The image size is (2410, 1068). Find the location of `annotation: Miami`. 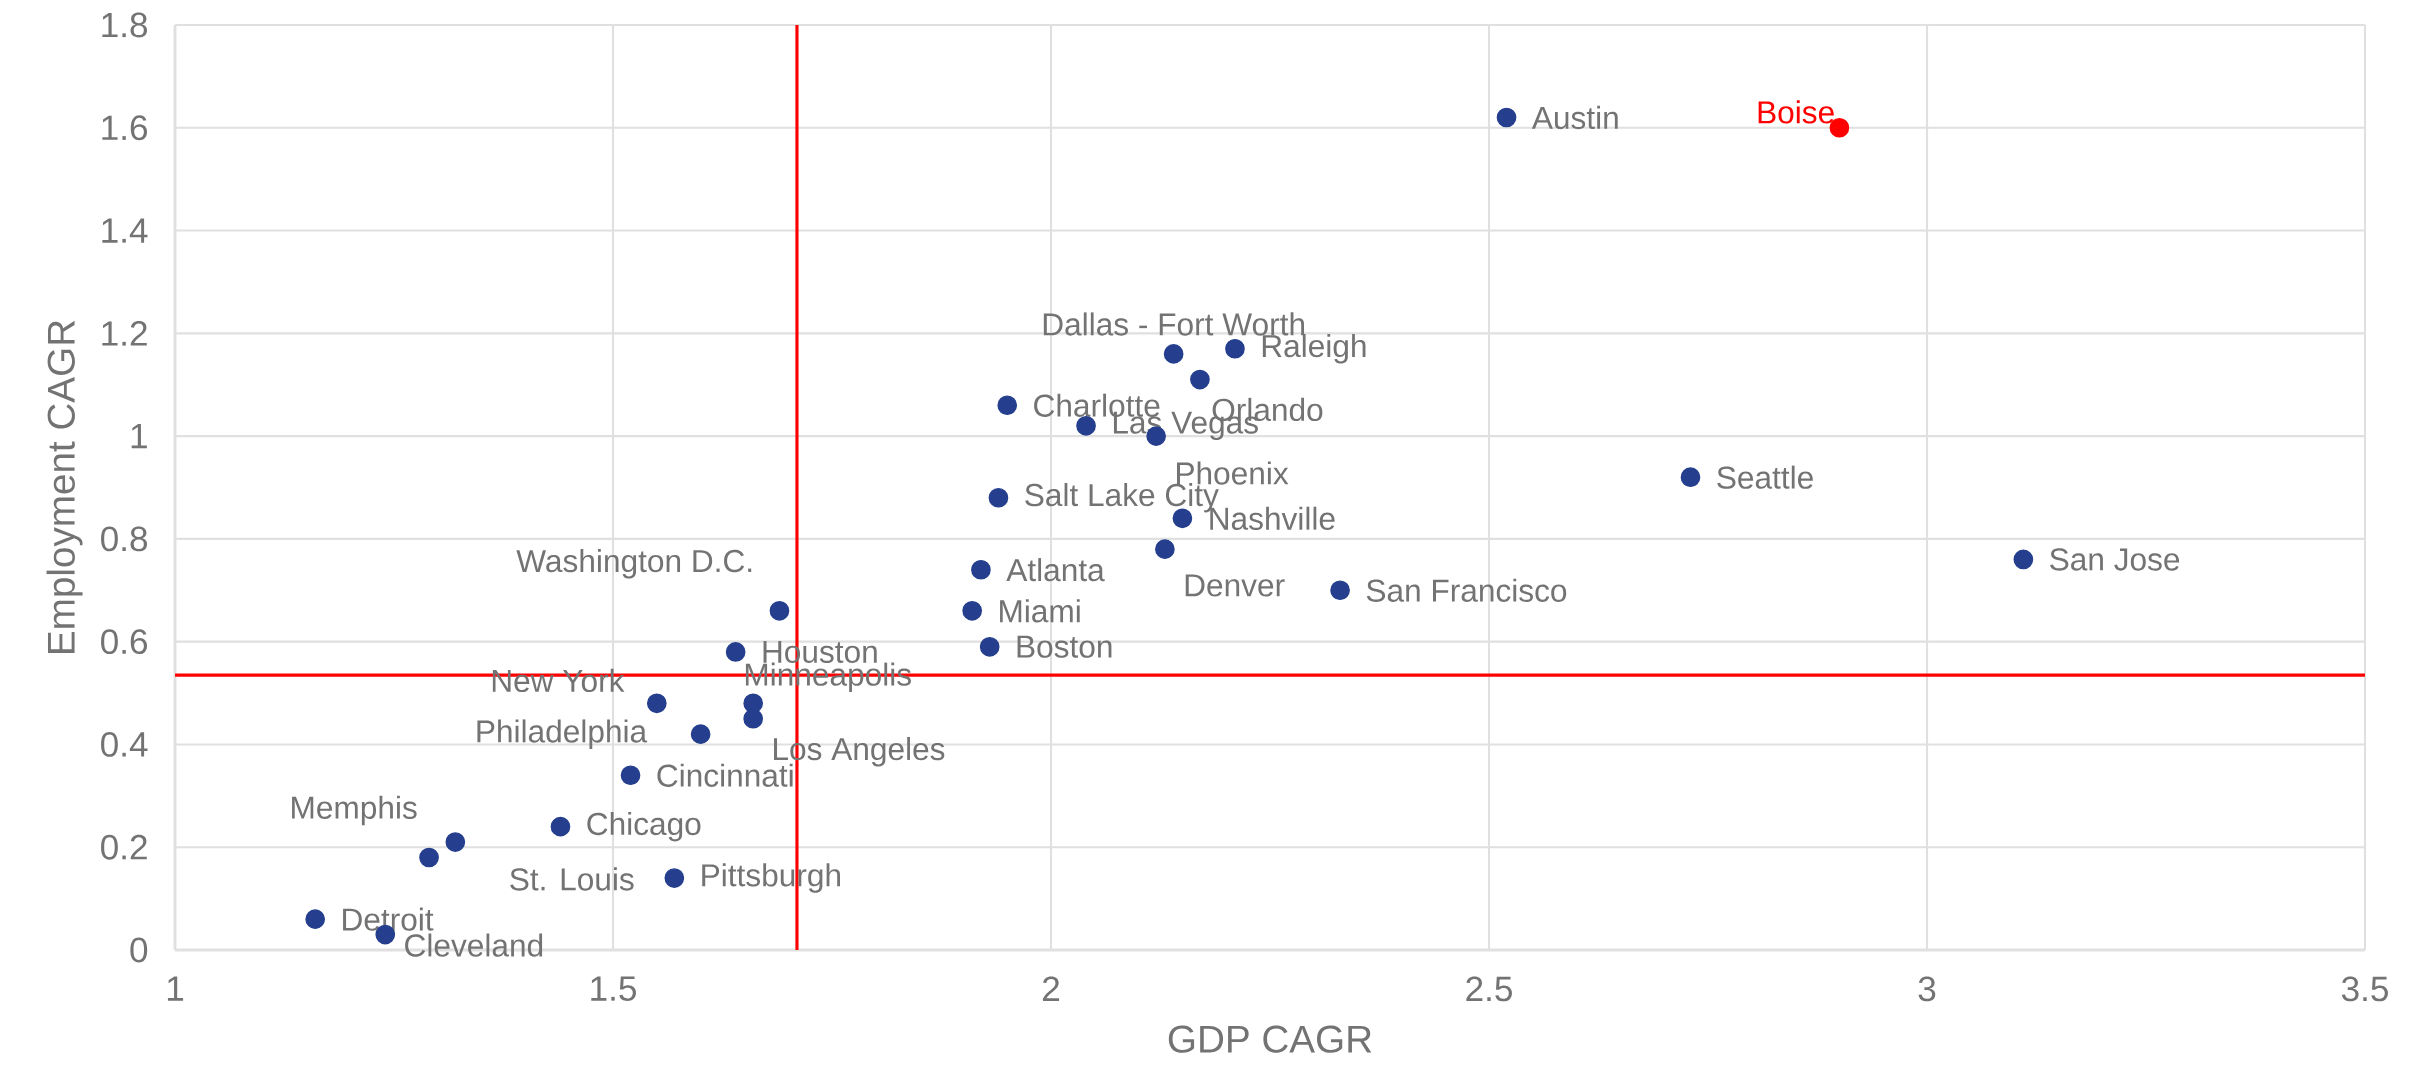

annotation: Miami is located at coordinates (1040, 611).